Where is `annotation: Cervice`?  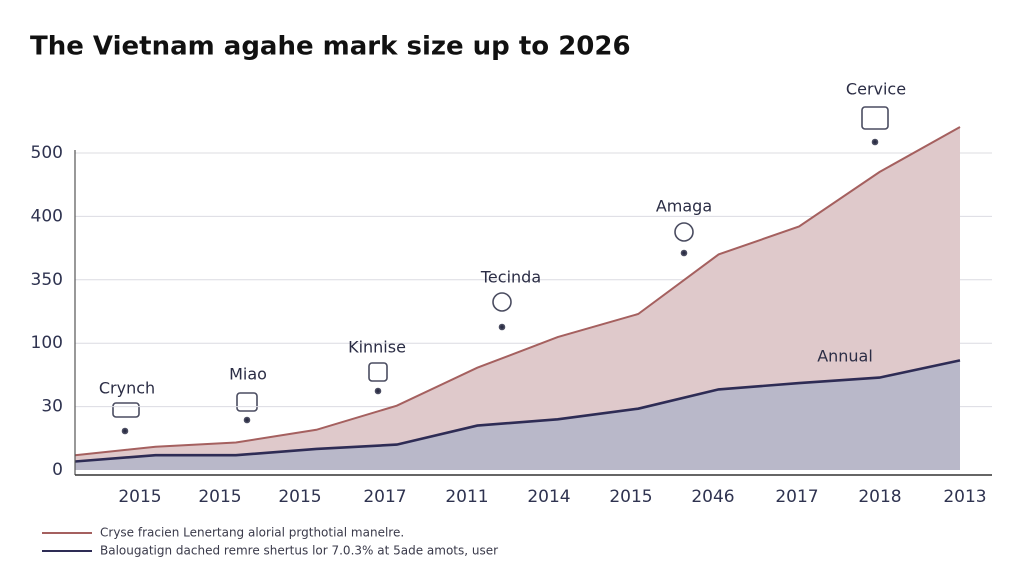
annotation: Cervice is located at coordinates (876, 89).